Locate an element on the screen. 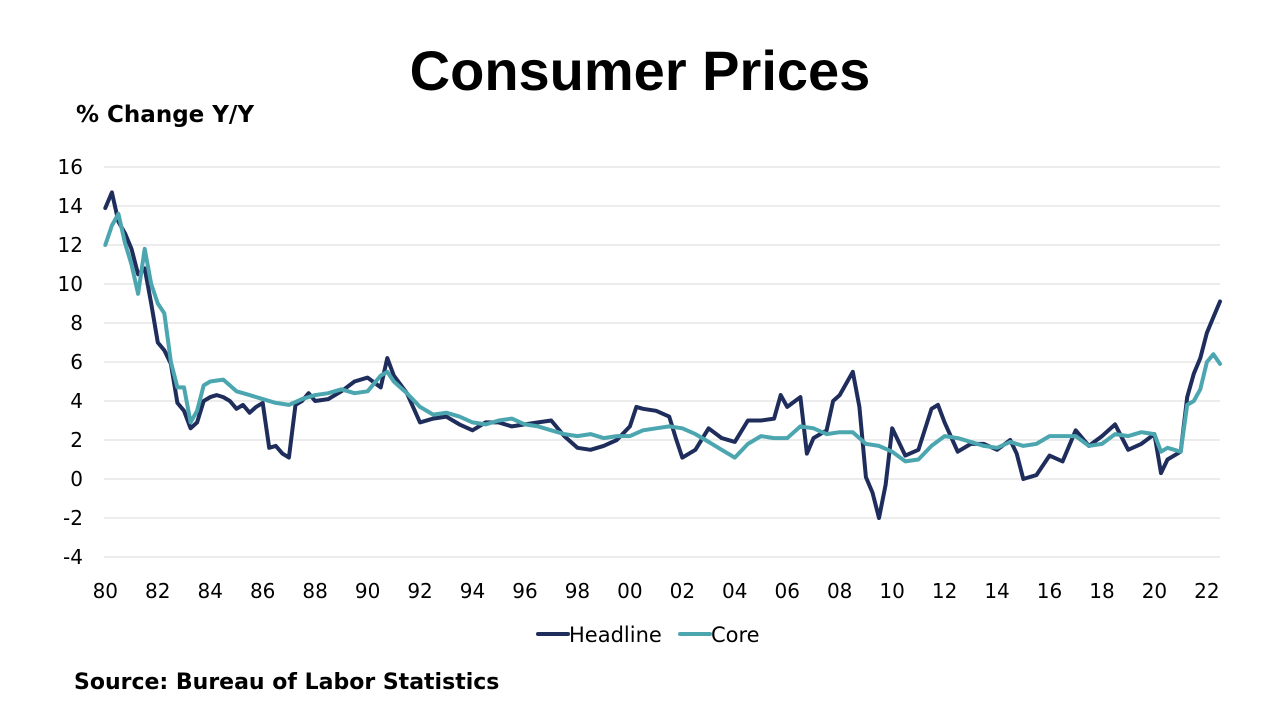 The image size is (1280, 720). y-axis-label: % Change Y/Y is located at coordinates (165, 115).